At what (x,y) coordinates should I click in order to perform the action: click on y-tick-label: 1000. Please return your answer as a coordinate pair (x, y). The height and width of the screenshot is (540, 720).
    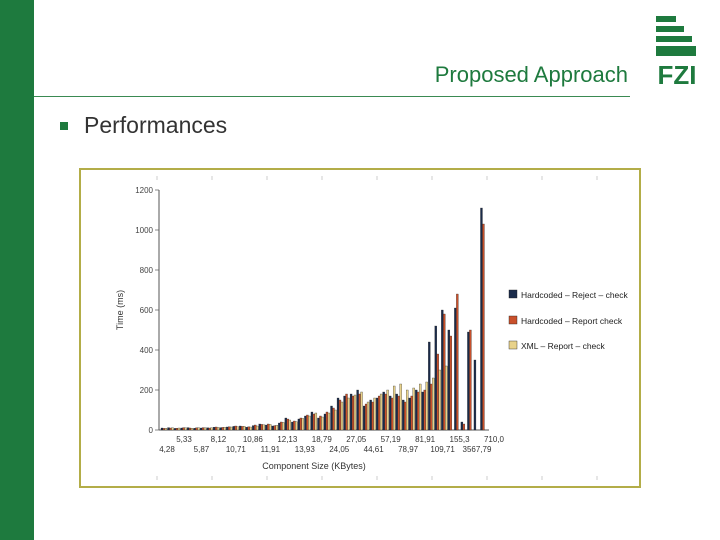
    Looking at the image, I should click on (144, 230).